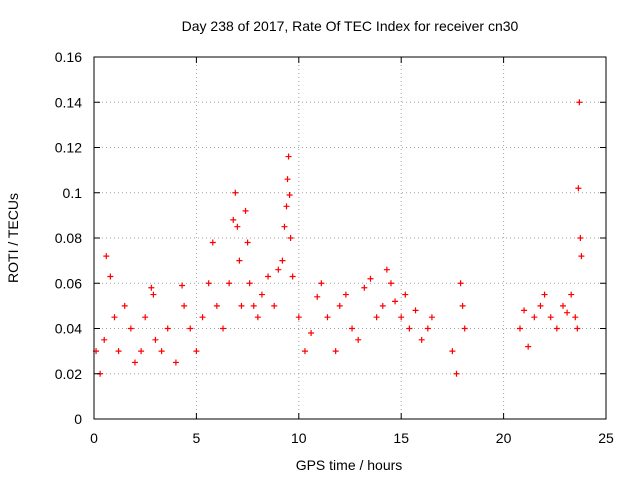 This screenshot has height=480, width=640. Describe the element at coordinates (13, 238) in the screenshot. I see `y-axis-label: ROTI / TECUs` at that location.